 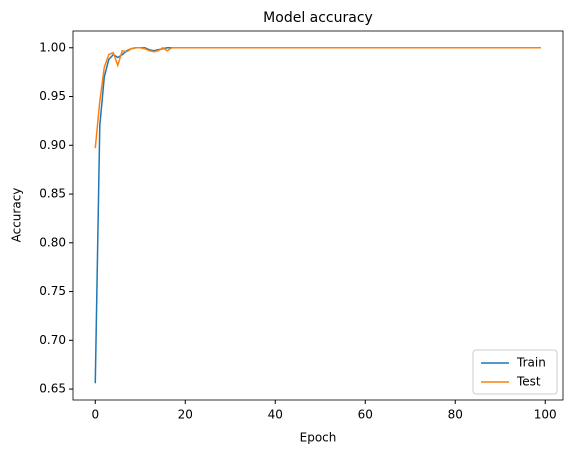 I want to click on y-tick-label: 0.70, so click(x=52, y=340).